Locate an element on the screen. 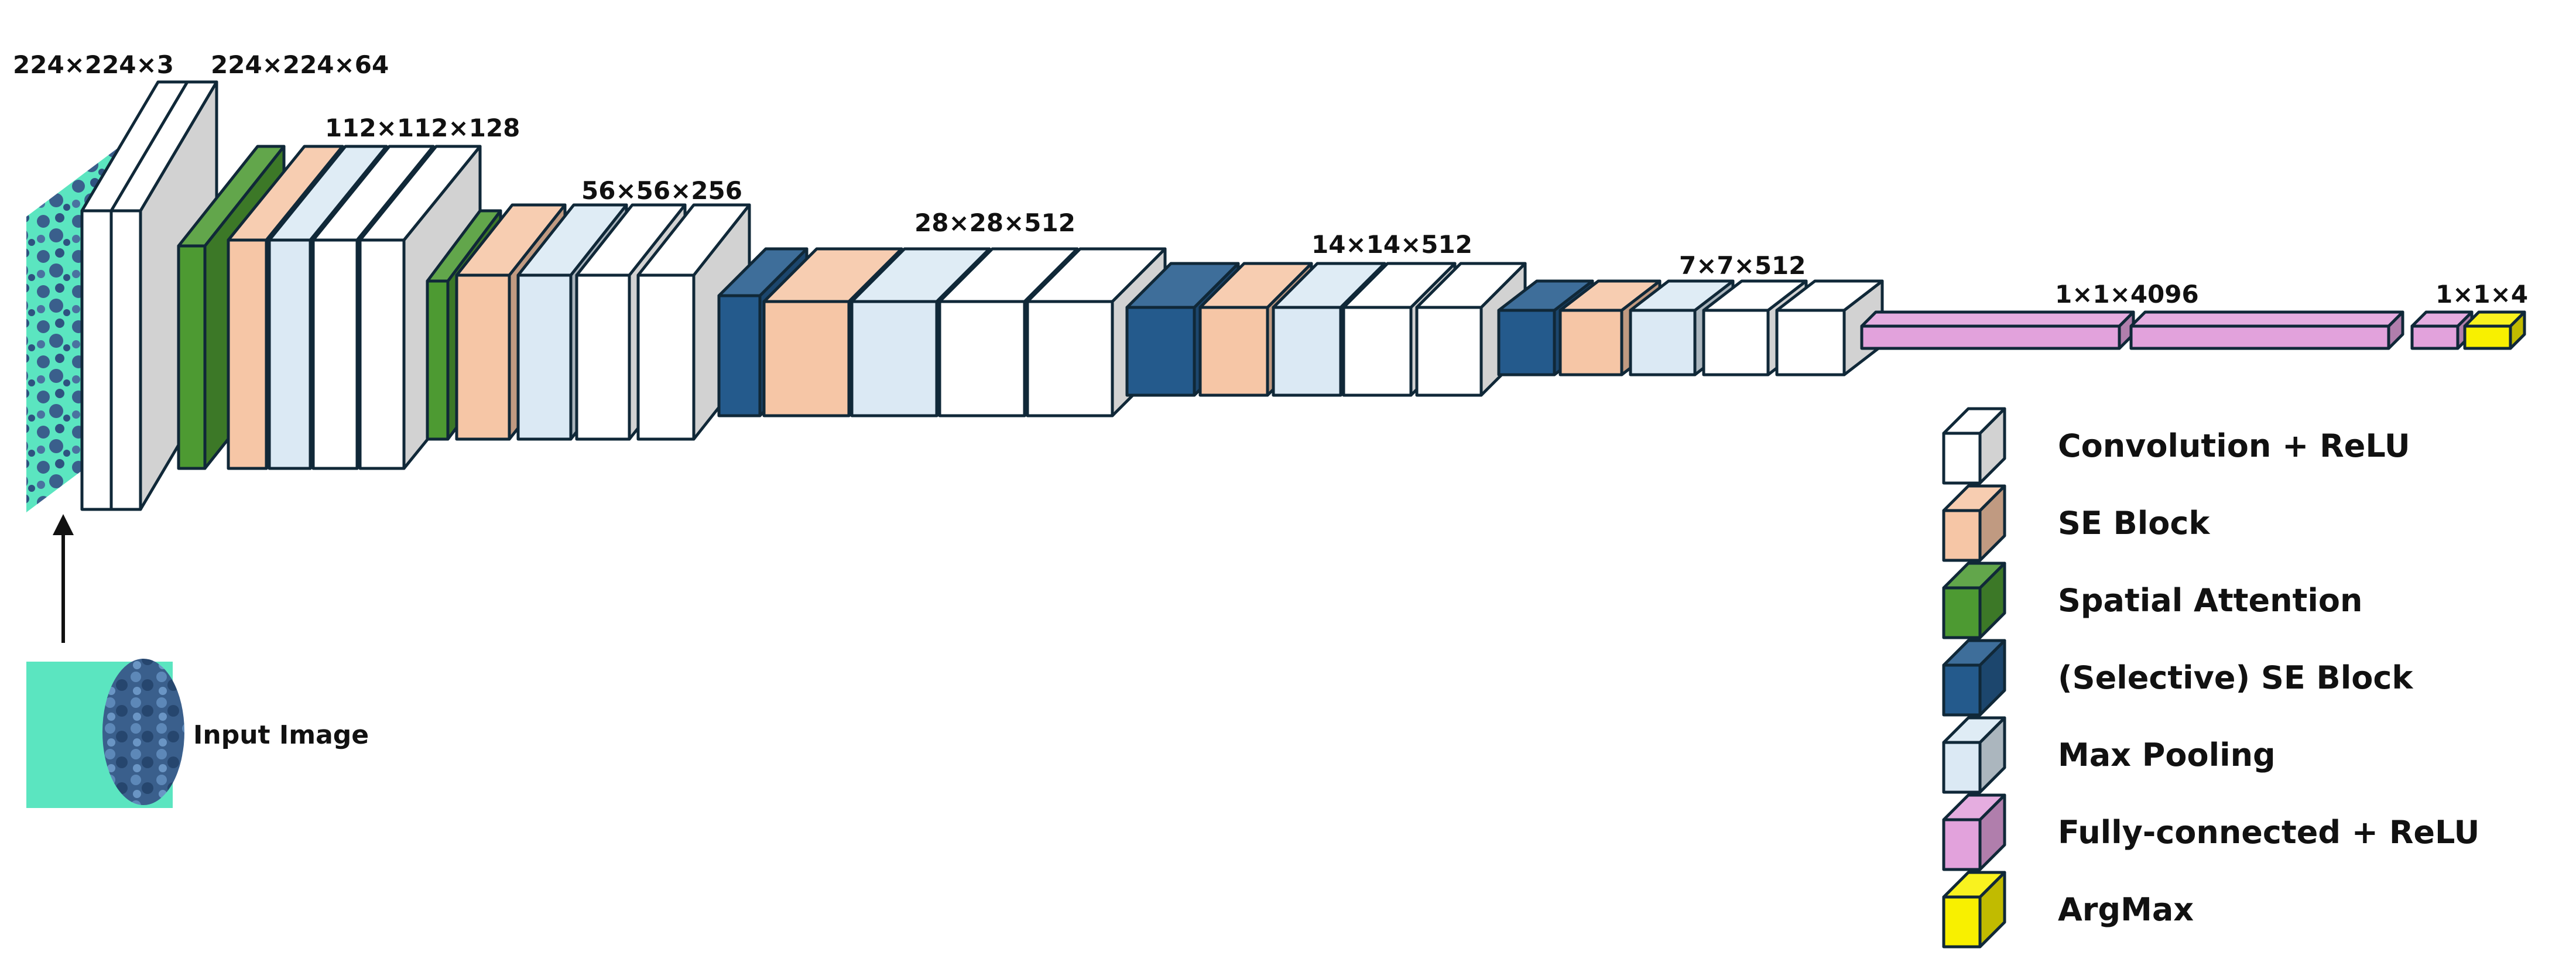 Image resolution: width=2576 pixels, height=962 pixels. layer-block-30-fc is located at coordinates (2442, 330).